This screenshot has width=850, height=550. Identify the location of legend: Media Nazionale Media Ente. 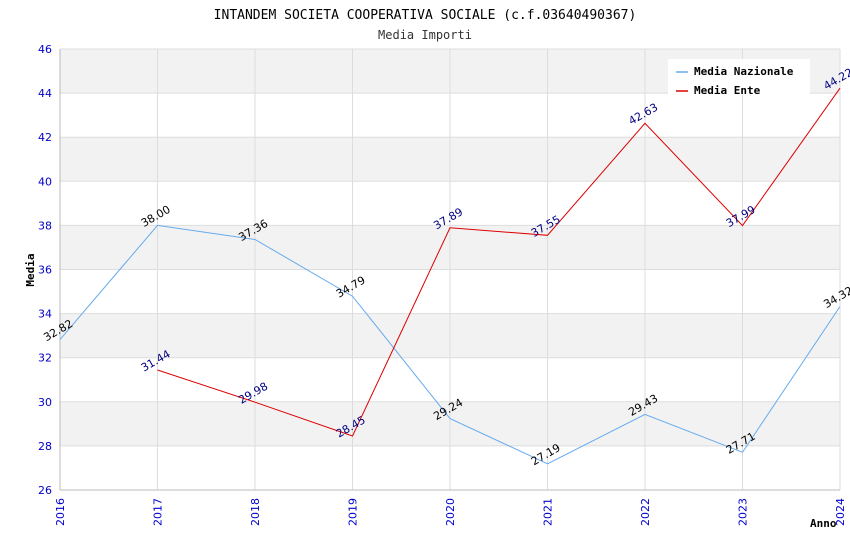
(739, 78).